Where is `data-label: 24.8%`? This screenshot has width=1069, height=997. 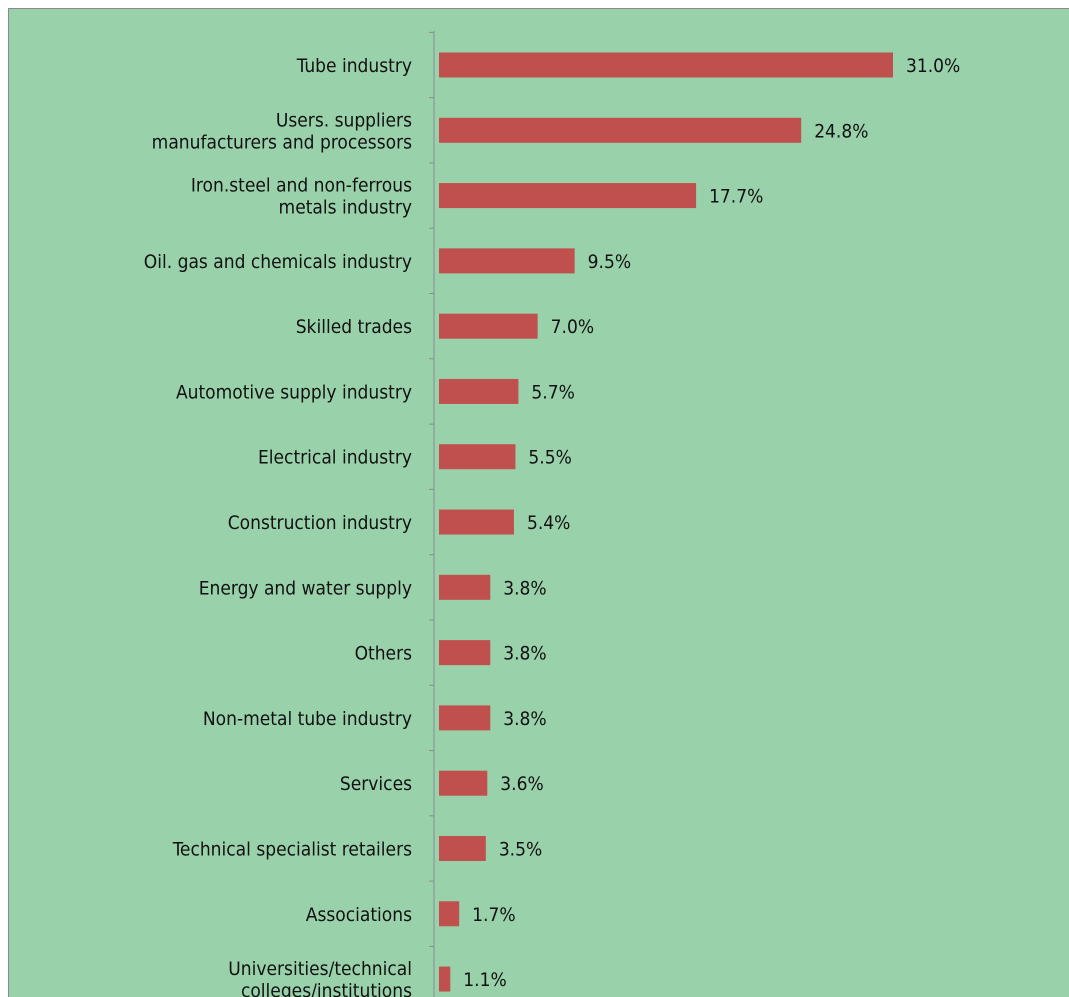
data-label: 24.8% is located at coordinates (841, 131).